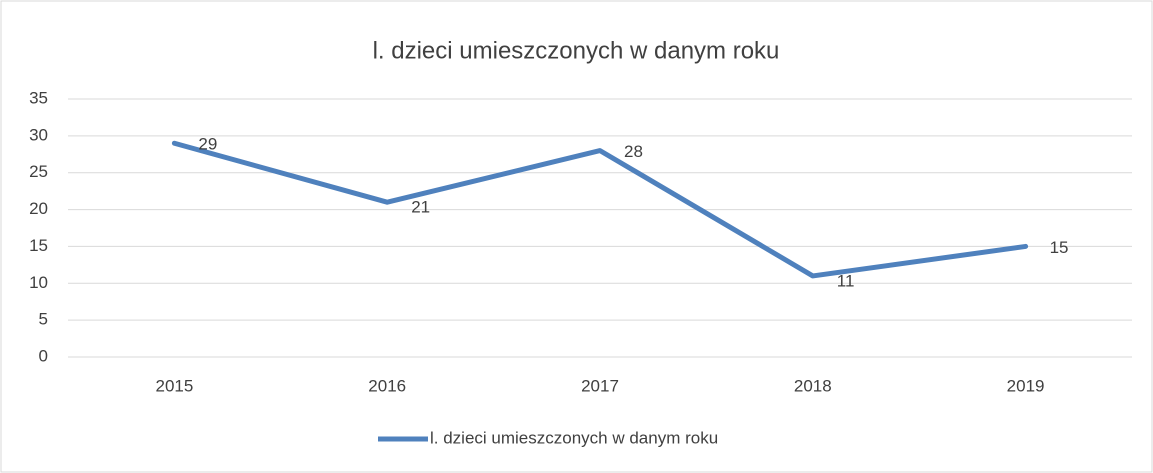 This screenshot has width=1153, height=473. I want to click on y-tick-label: 15, so click(38, 245).